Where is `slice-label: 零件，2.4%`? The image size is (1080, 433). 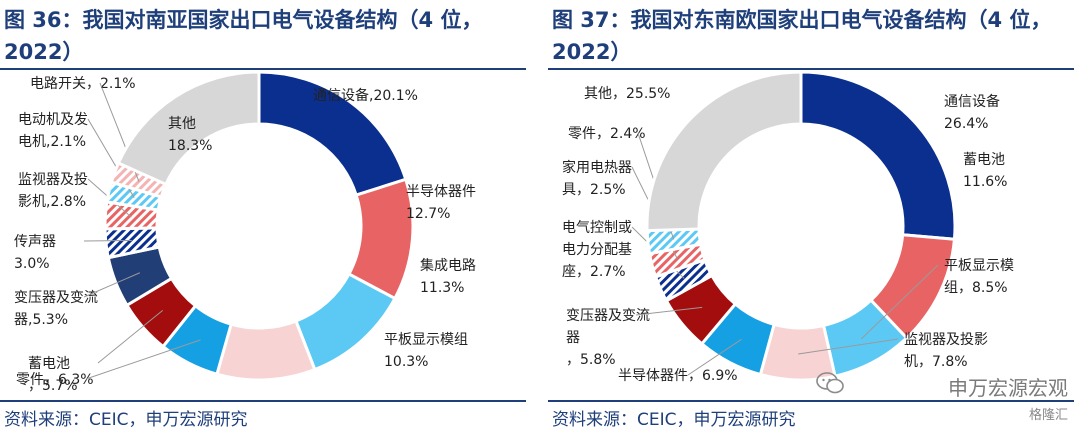 slice-label: 零件，2.4% is located at coordinates (607, 134).